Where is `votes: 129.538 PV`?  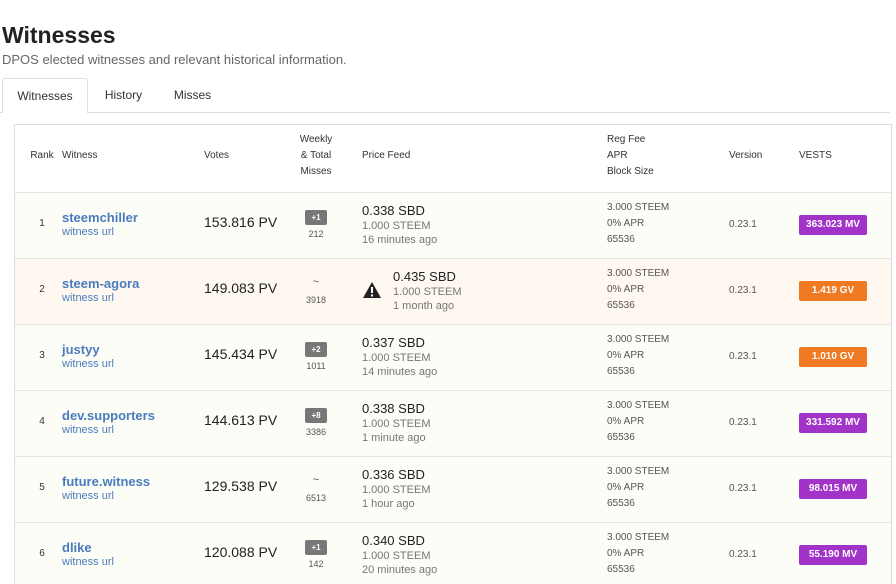
votes: 129.538 PV is located at coordinates (241, 486).